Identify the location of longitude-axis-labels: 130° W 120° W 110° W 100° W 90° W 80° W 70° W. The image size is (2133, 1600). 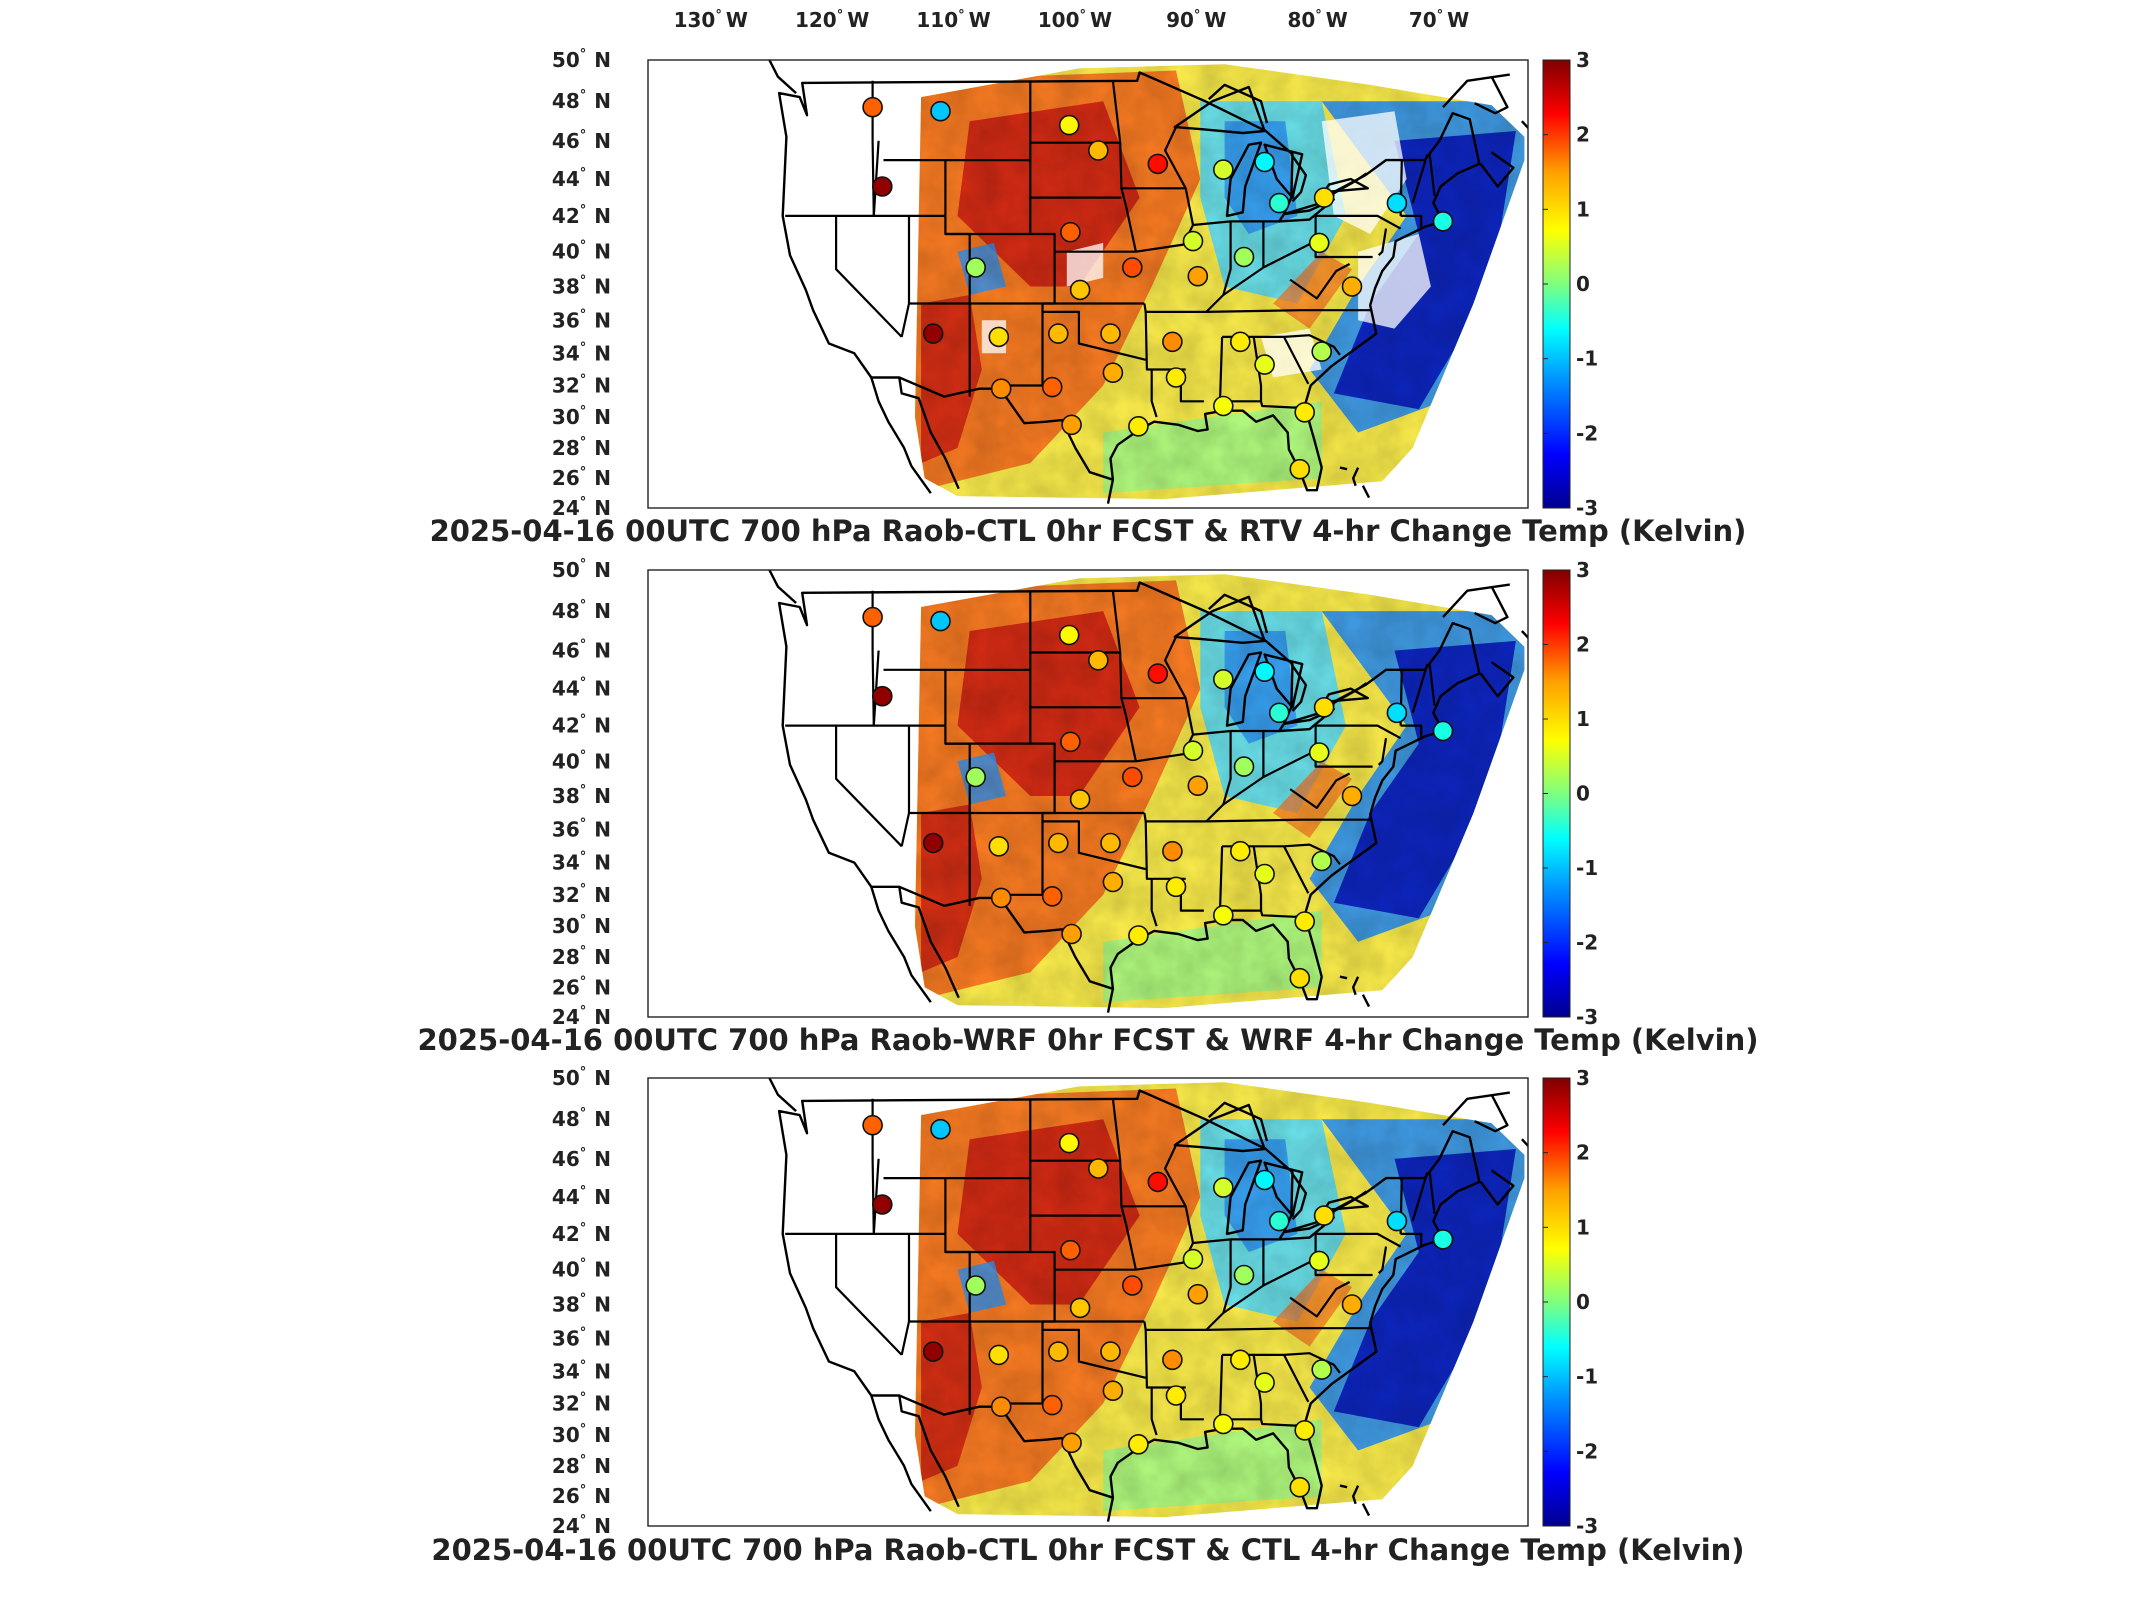
(1072, 20).